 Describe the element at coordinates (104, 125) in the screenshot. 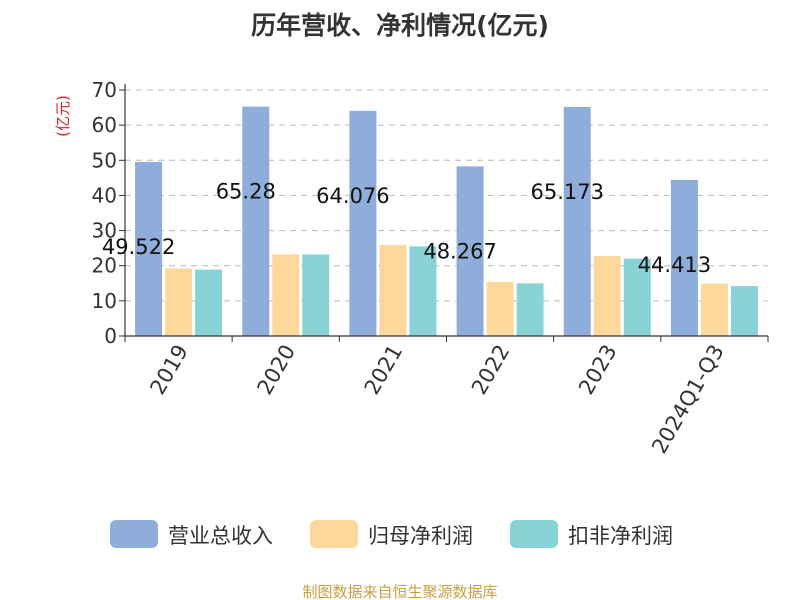

I see `y-tick-label: 60` at that location.